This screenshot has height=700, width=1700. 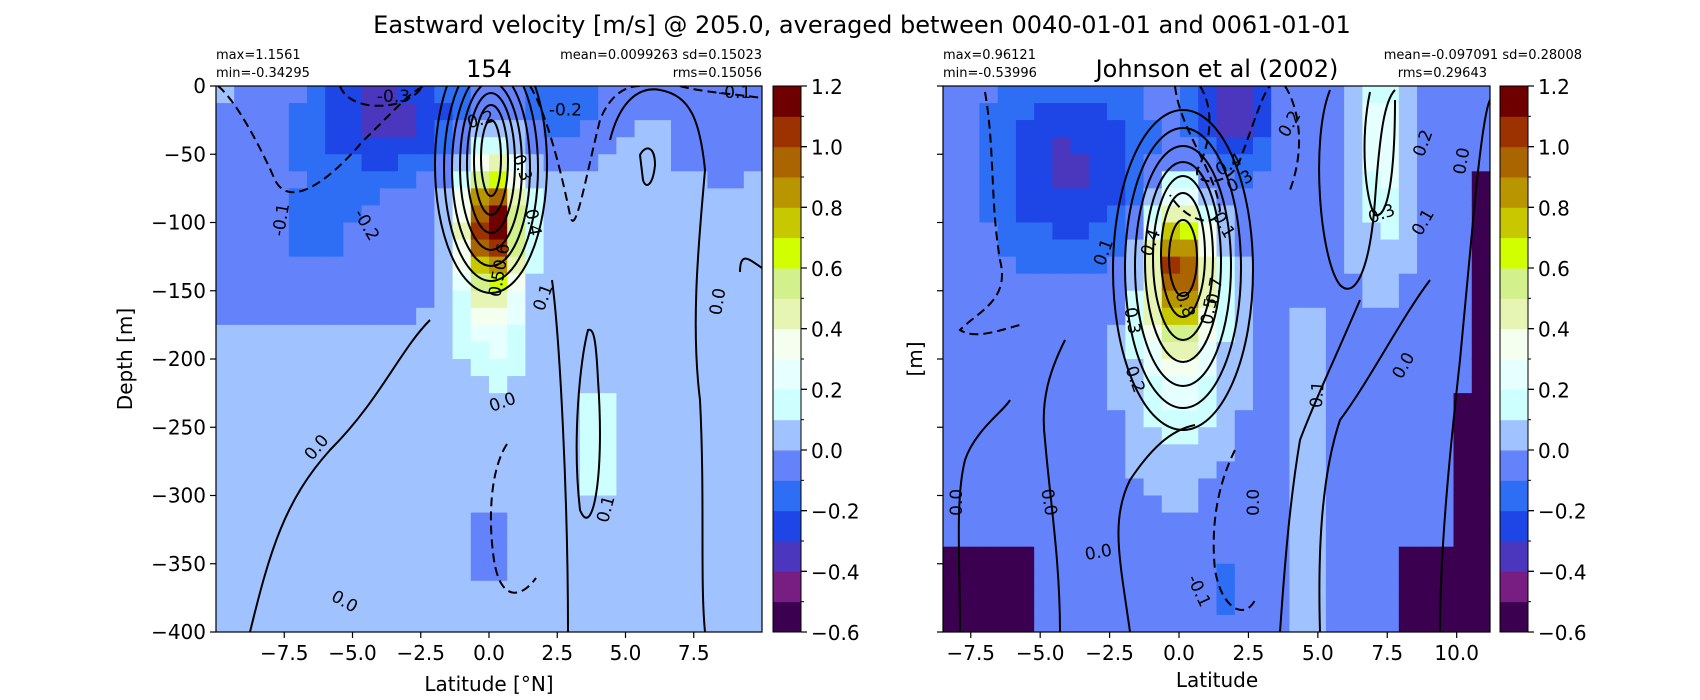 I want to click on colorbar-tick-label: 0.4, so click(x=1554, y=330).